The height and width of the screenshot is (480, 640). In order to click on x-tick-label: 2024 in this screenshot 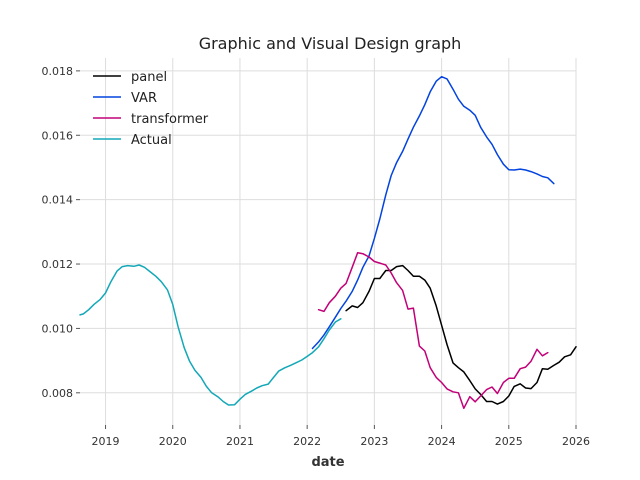, I will do `click(442, 441)`.